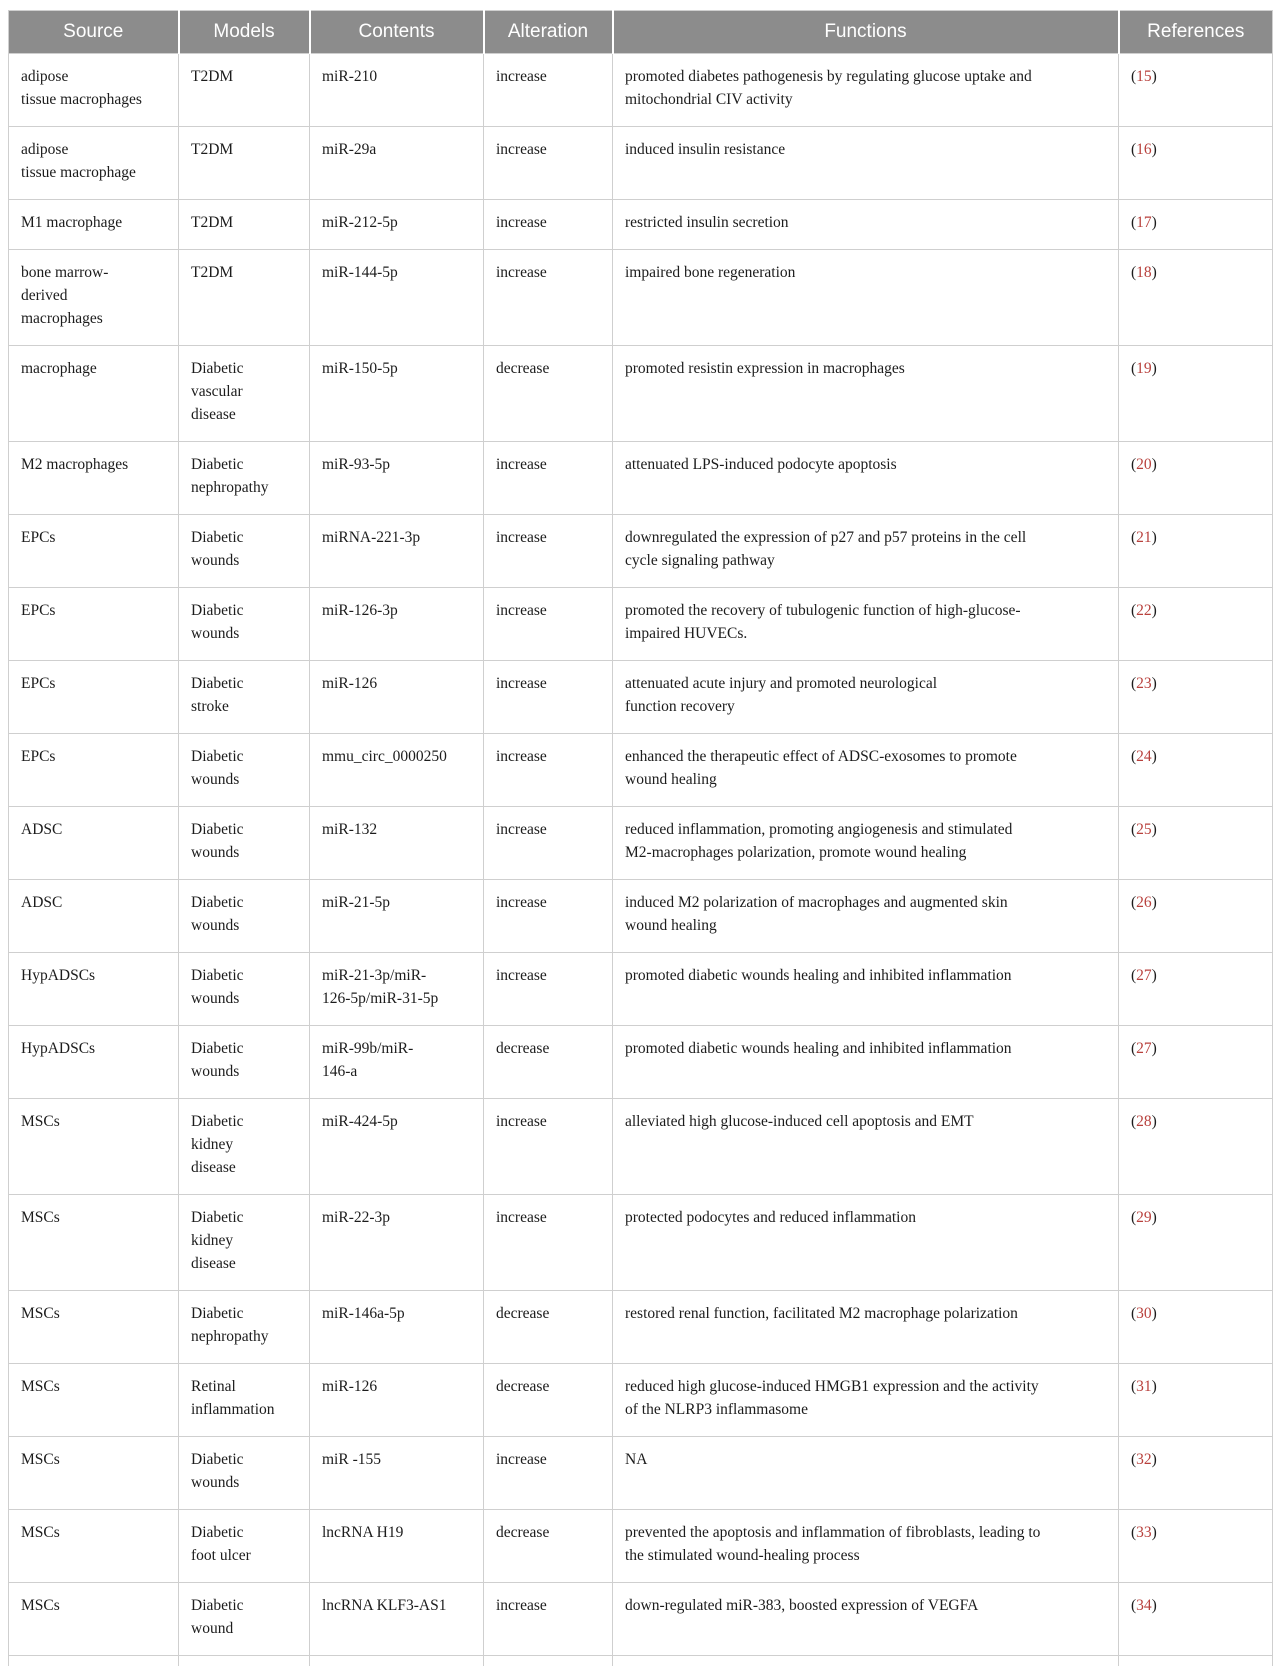  Describe the element at coordinates (1144, 902) in the screenshot. I see `reference-link: 26` at that location.